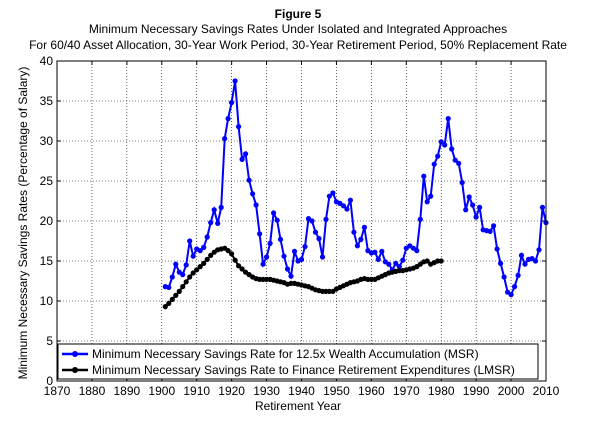 Image resolution: width=596 pixels, height=421 pixels. What do you see at coordinates (441, 391) in the screenshot?
I see `x-tick-label: 1980` at bounding box center [441, 391].